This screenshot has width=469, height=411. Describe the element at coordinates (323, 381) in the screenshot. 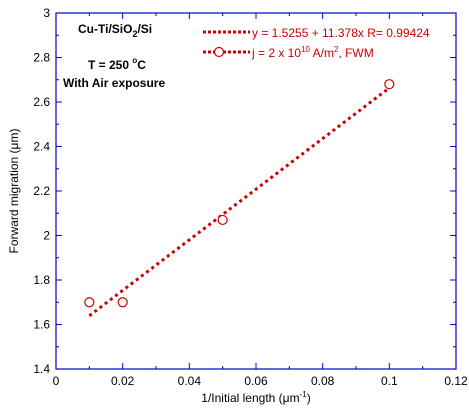

I see `x-tick-label: 0.08` at that location.